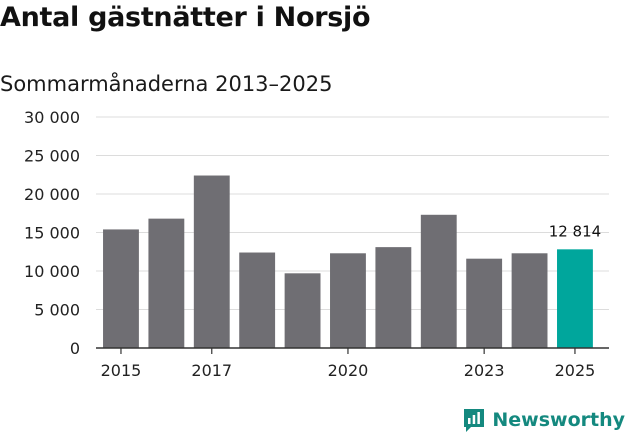  I want to click on annotations: 12 814, so click(575, 231).